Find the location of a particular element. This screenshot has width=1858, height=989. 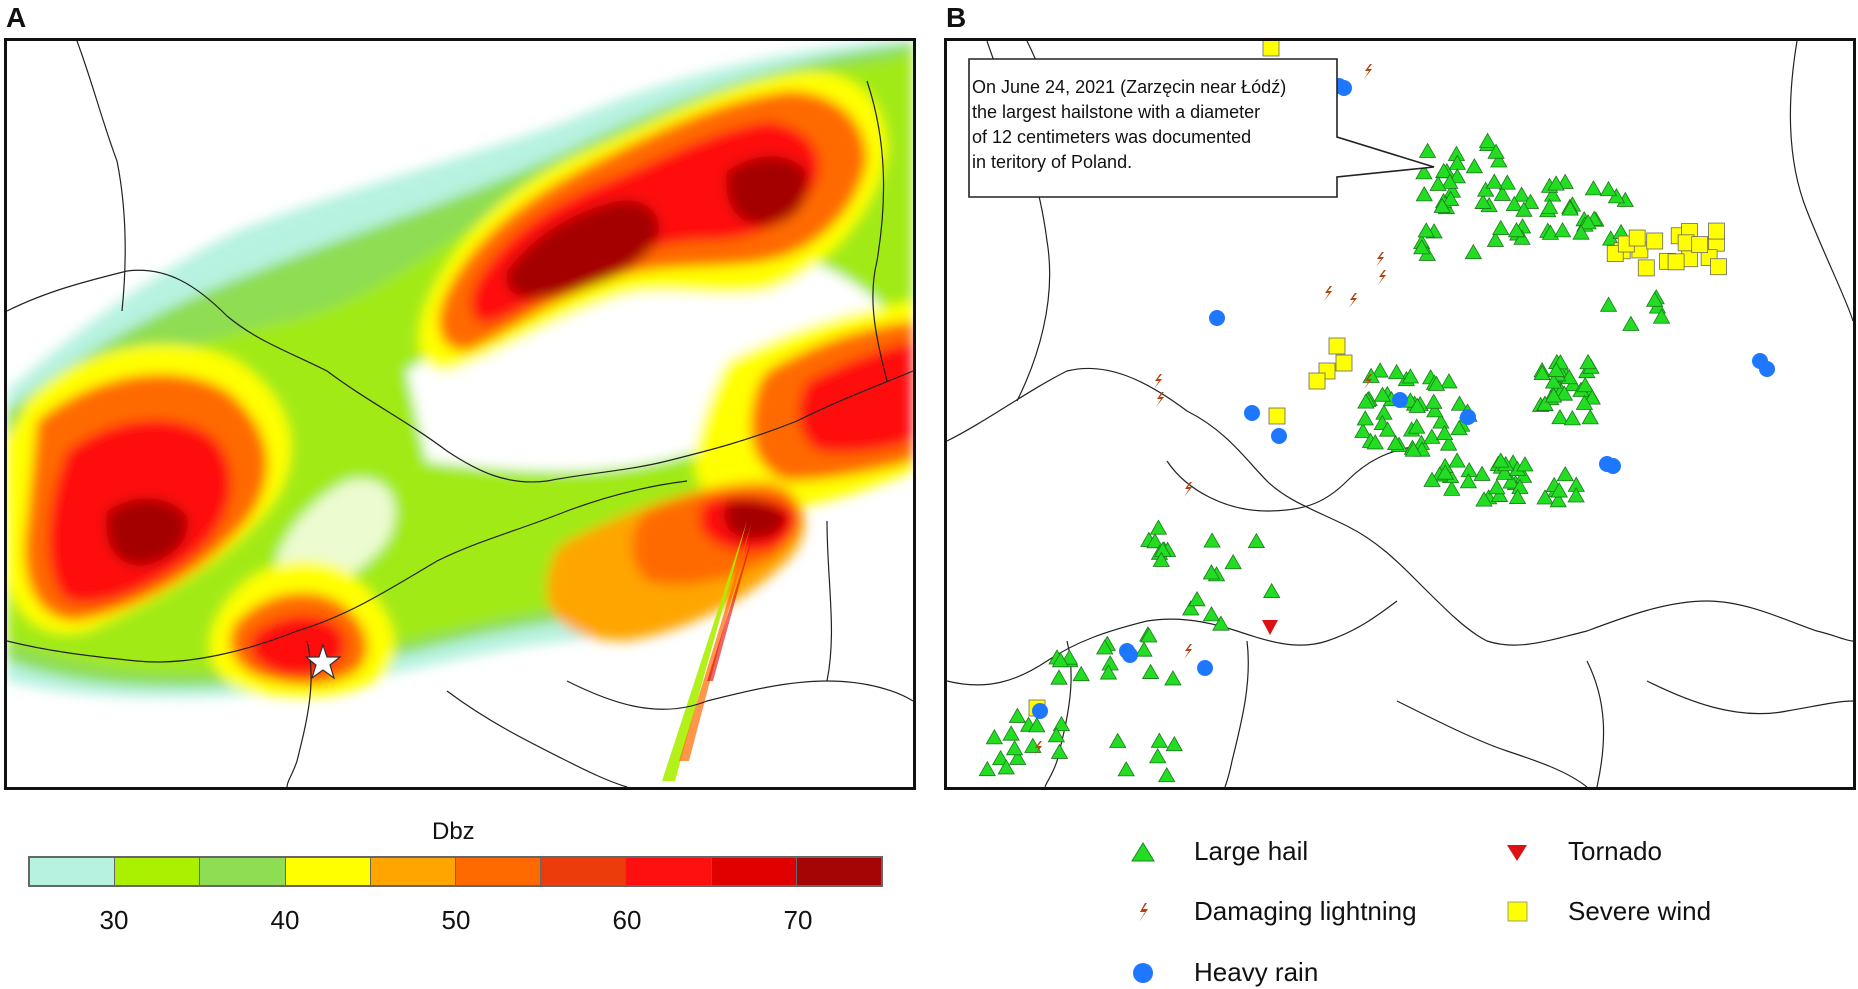

triangle-down-icon is located at coordinates (1517, 852).